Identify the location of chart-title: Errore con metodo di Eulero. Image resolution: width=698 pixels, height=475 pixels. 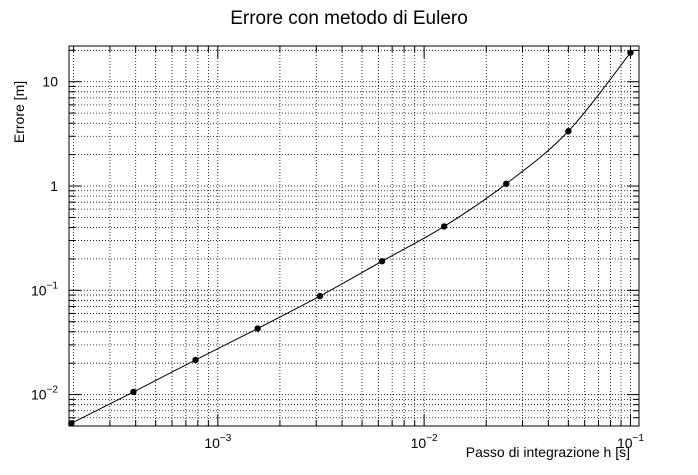
(349, 18).